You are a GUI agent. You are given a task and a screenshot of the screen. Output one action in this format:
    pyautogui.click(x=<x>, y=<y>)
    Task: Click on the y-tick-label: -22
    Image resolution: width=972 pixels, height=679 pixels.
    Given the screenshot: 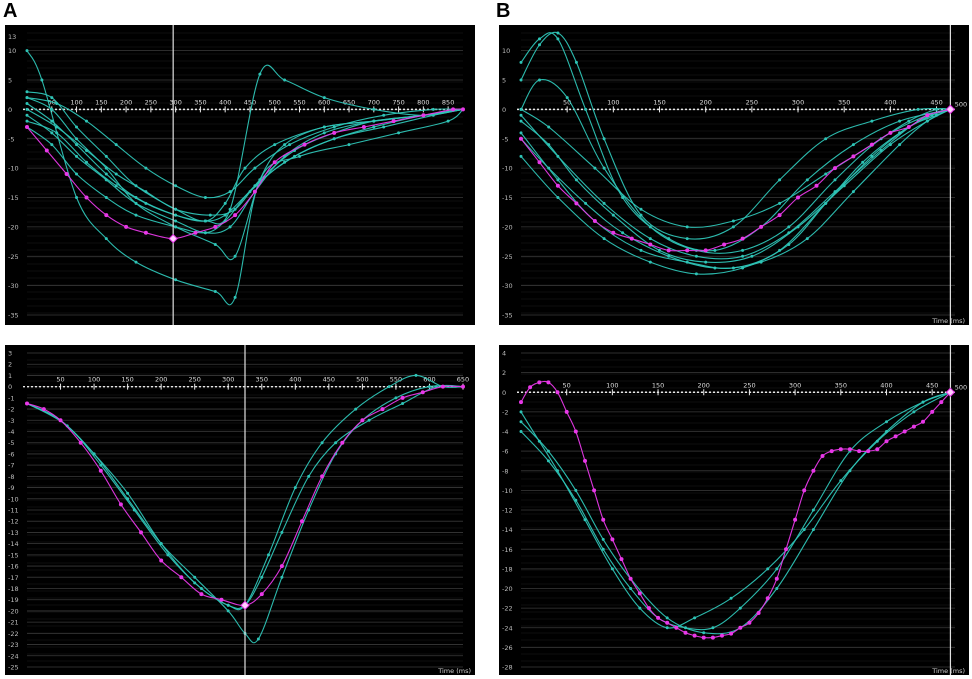 What is the action you would take?
    pyautogui.click(x=13, y=634)
    